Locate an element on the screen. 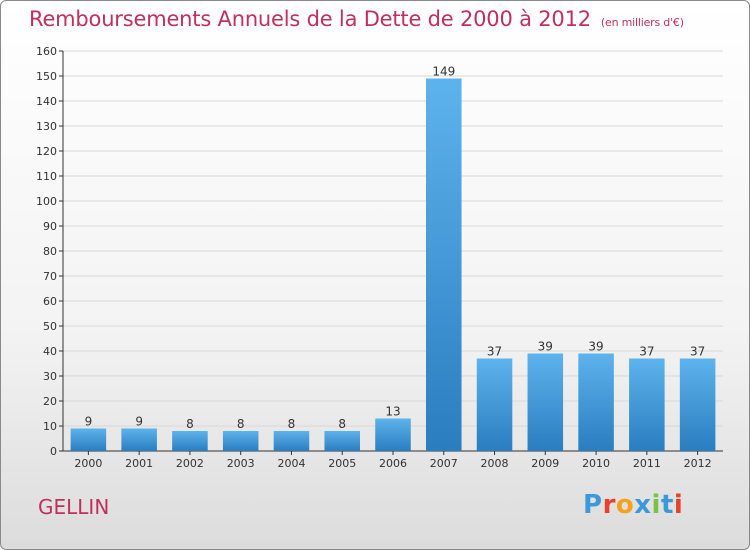 Image resolution: width=750 pixels, height=550 pixels. y-tick-label: 40 is located at coordinates (50, 351).